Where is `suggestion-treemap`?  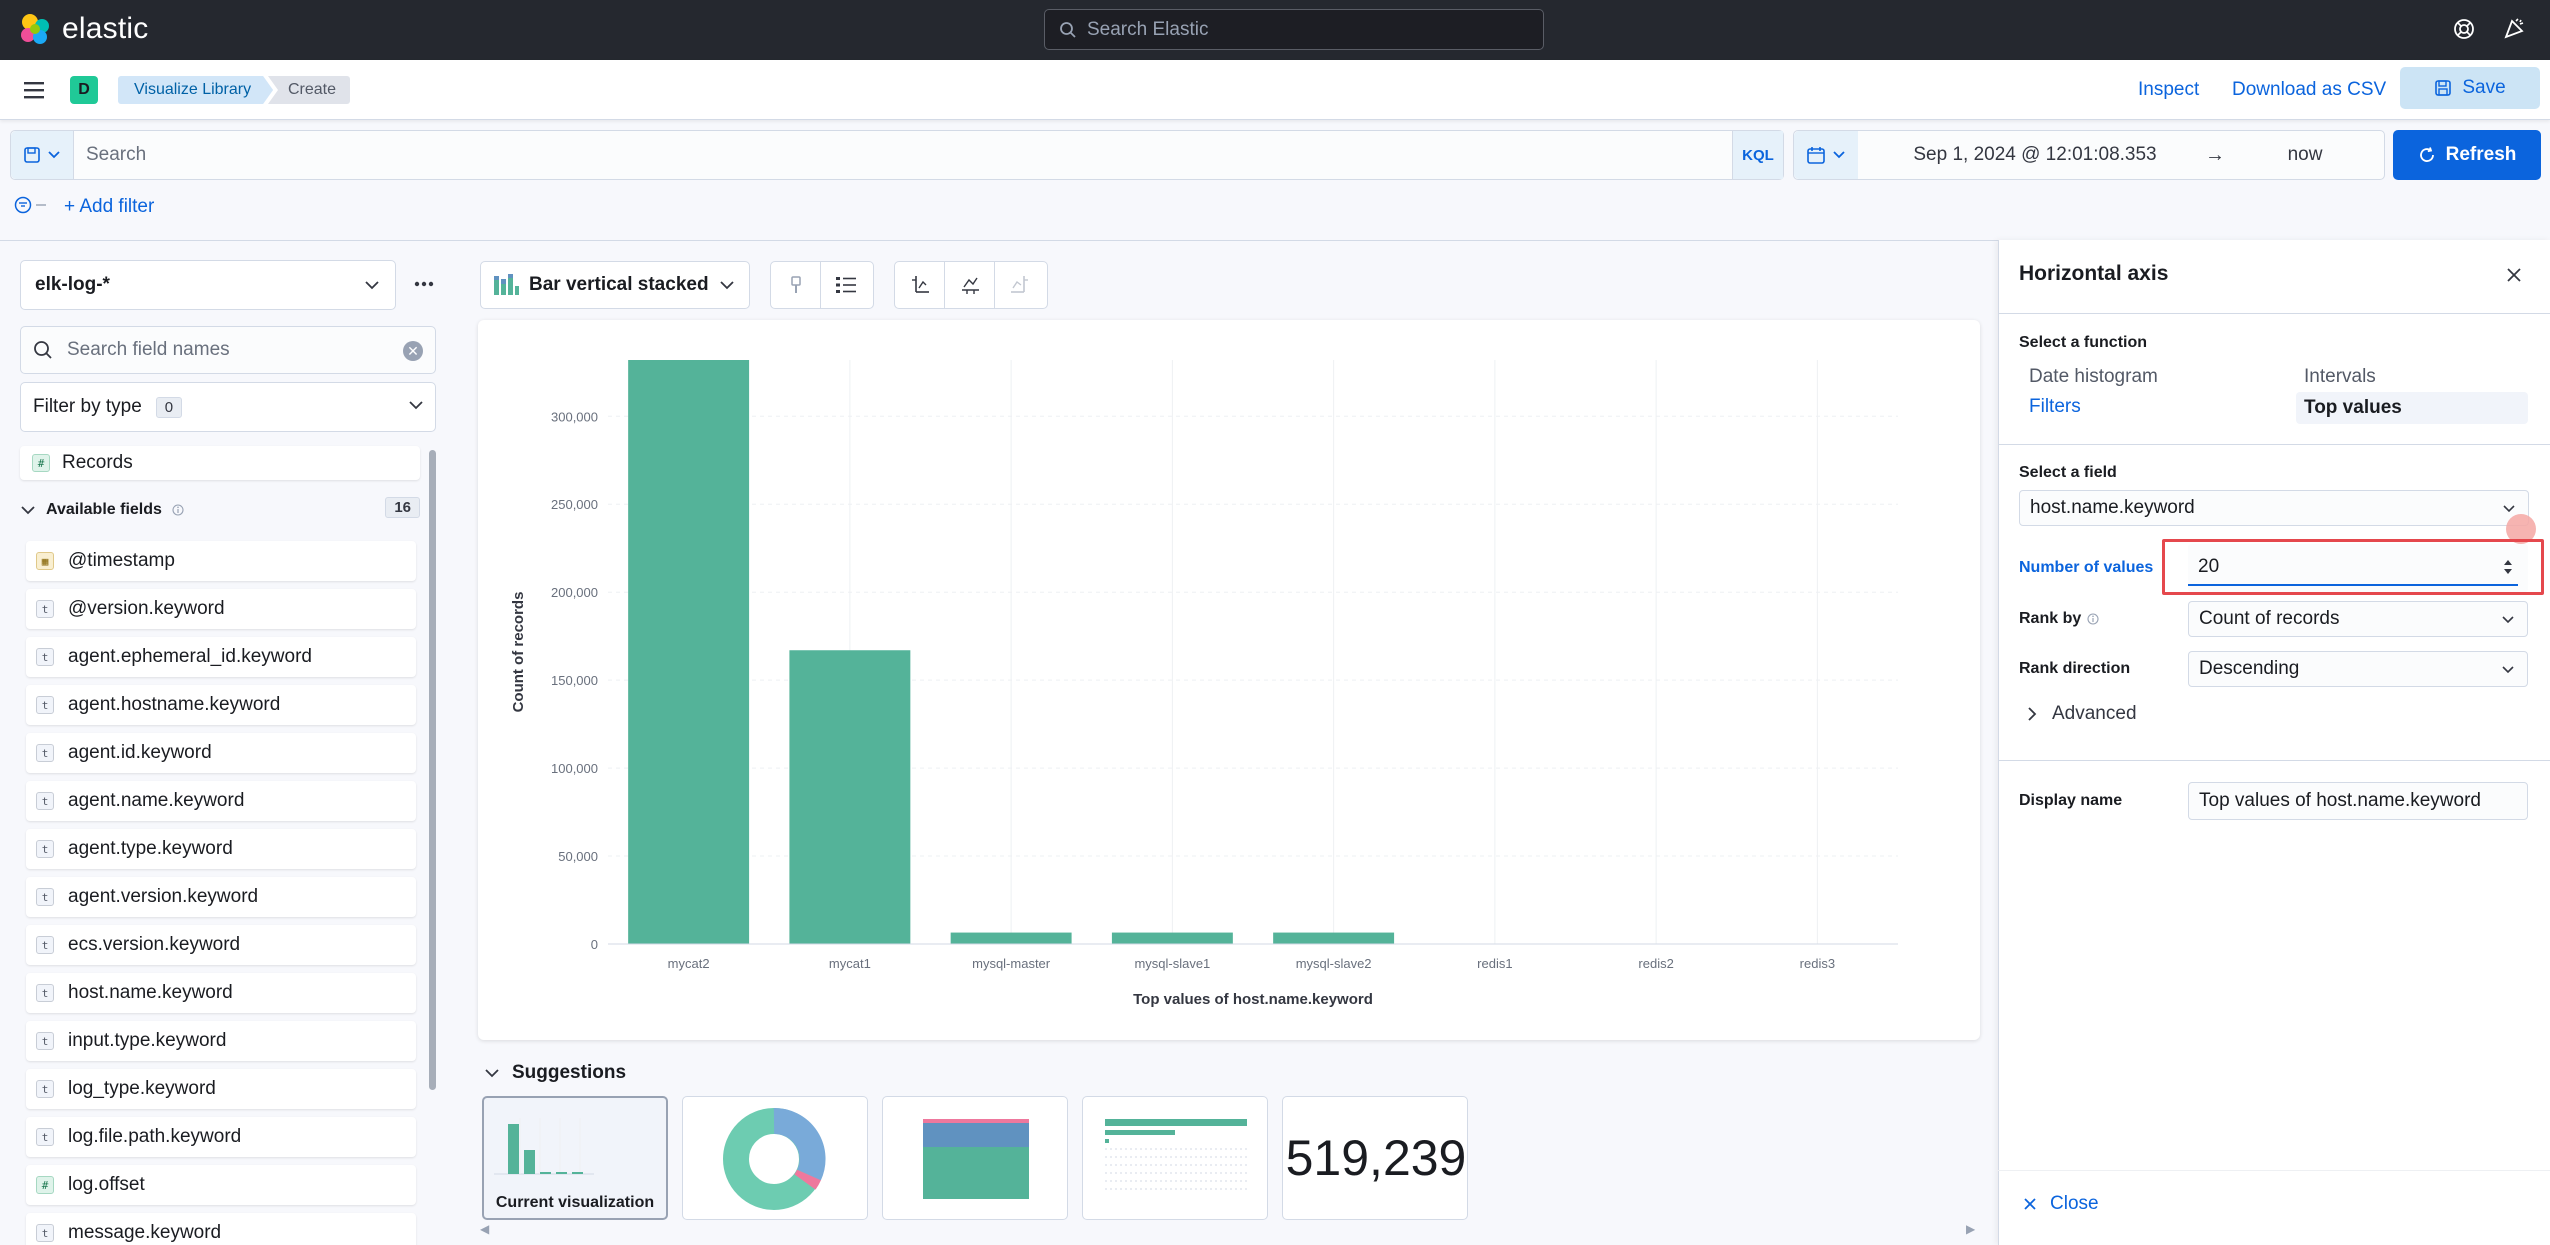 suggestion-treemap is located at coordinates (975, 1158).